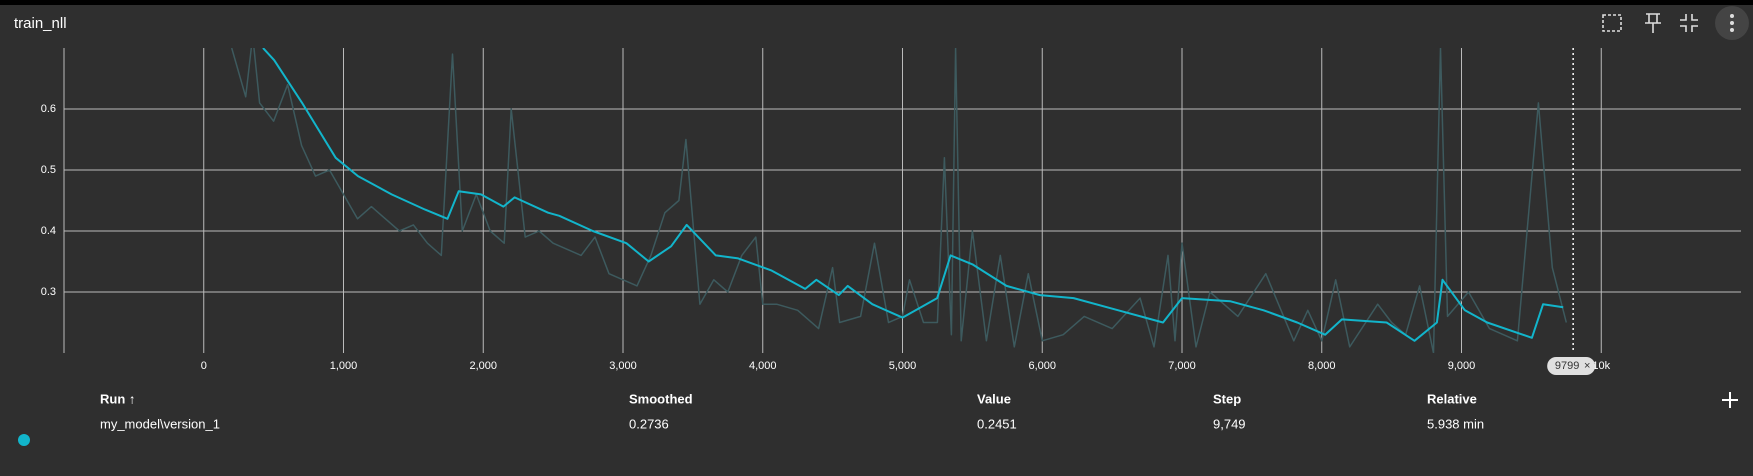  I want to click on fit-icon, so click(1612, 23).